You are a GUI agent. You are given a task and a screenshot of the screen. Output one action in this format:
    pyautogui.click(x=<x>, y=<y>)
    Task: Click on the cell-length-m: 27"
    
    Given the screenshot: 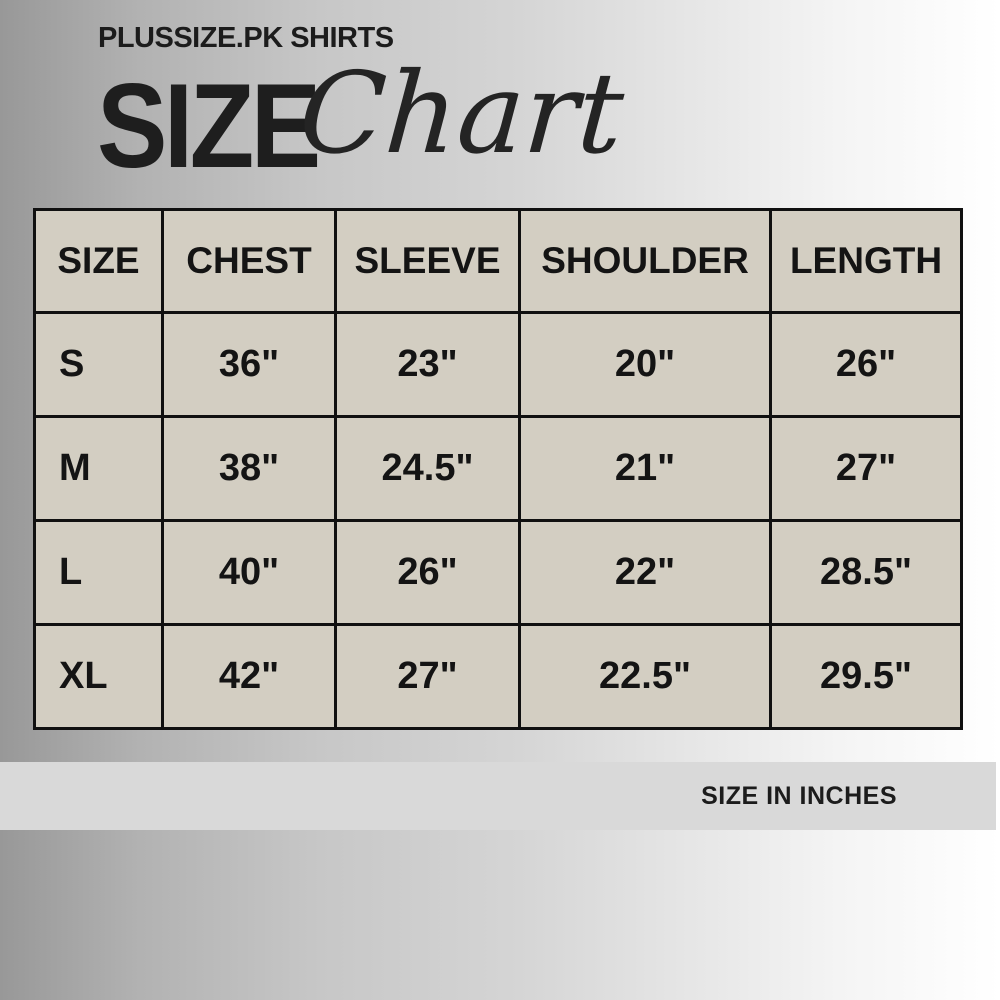 What is the action you would take?
    pyautogui.click(x=866, y=468)
    